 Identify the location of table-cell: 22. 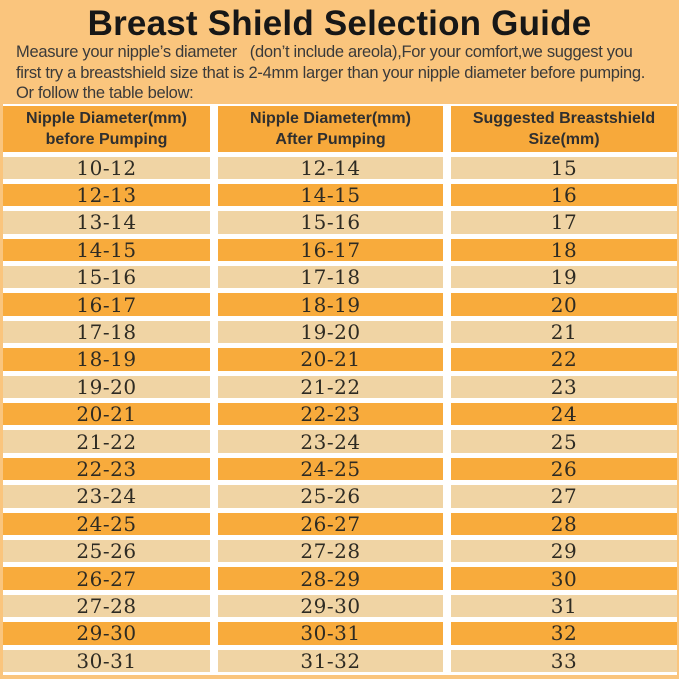
(564, 359).